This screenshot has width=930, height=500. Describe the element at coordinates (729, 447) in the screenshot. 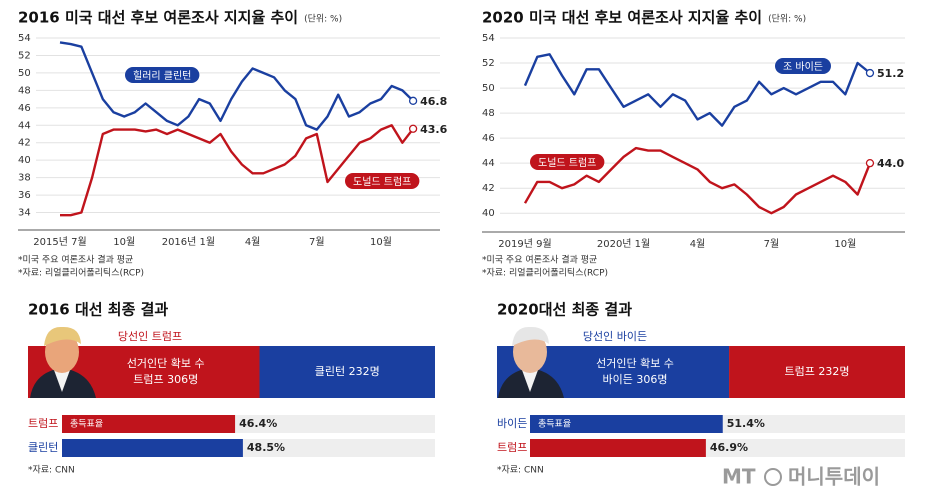

I see `vote-label: 46.9%` at that location.